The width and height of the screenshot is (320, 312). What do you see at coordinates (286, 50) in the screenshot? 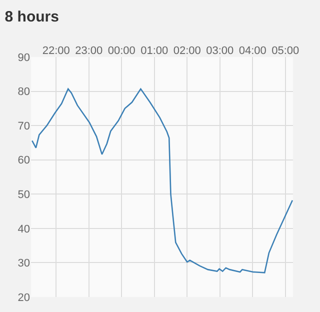
I see `x-tick-label: 05:00` at bounding box center [286, 50].